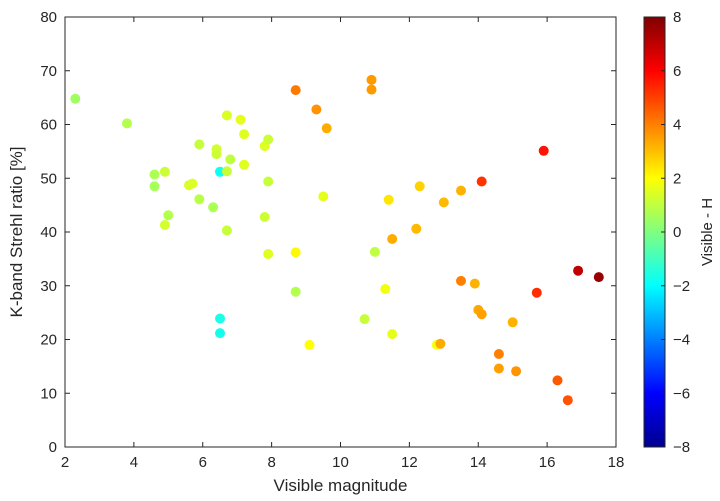 This screenshot has width=720, height=501. What do you see at coordinates (547, 462) in the screenshot?
I see `x-tick-label: 16` at bounding box center [547, 462].